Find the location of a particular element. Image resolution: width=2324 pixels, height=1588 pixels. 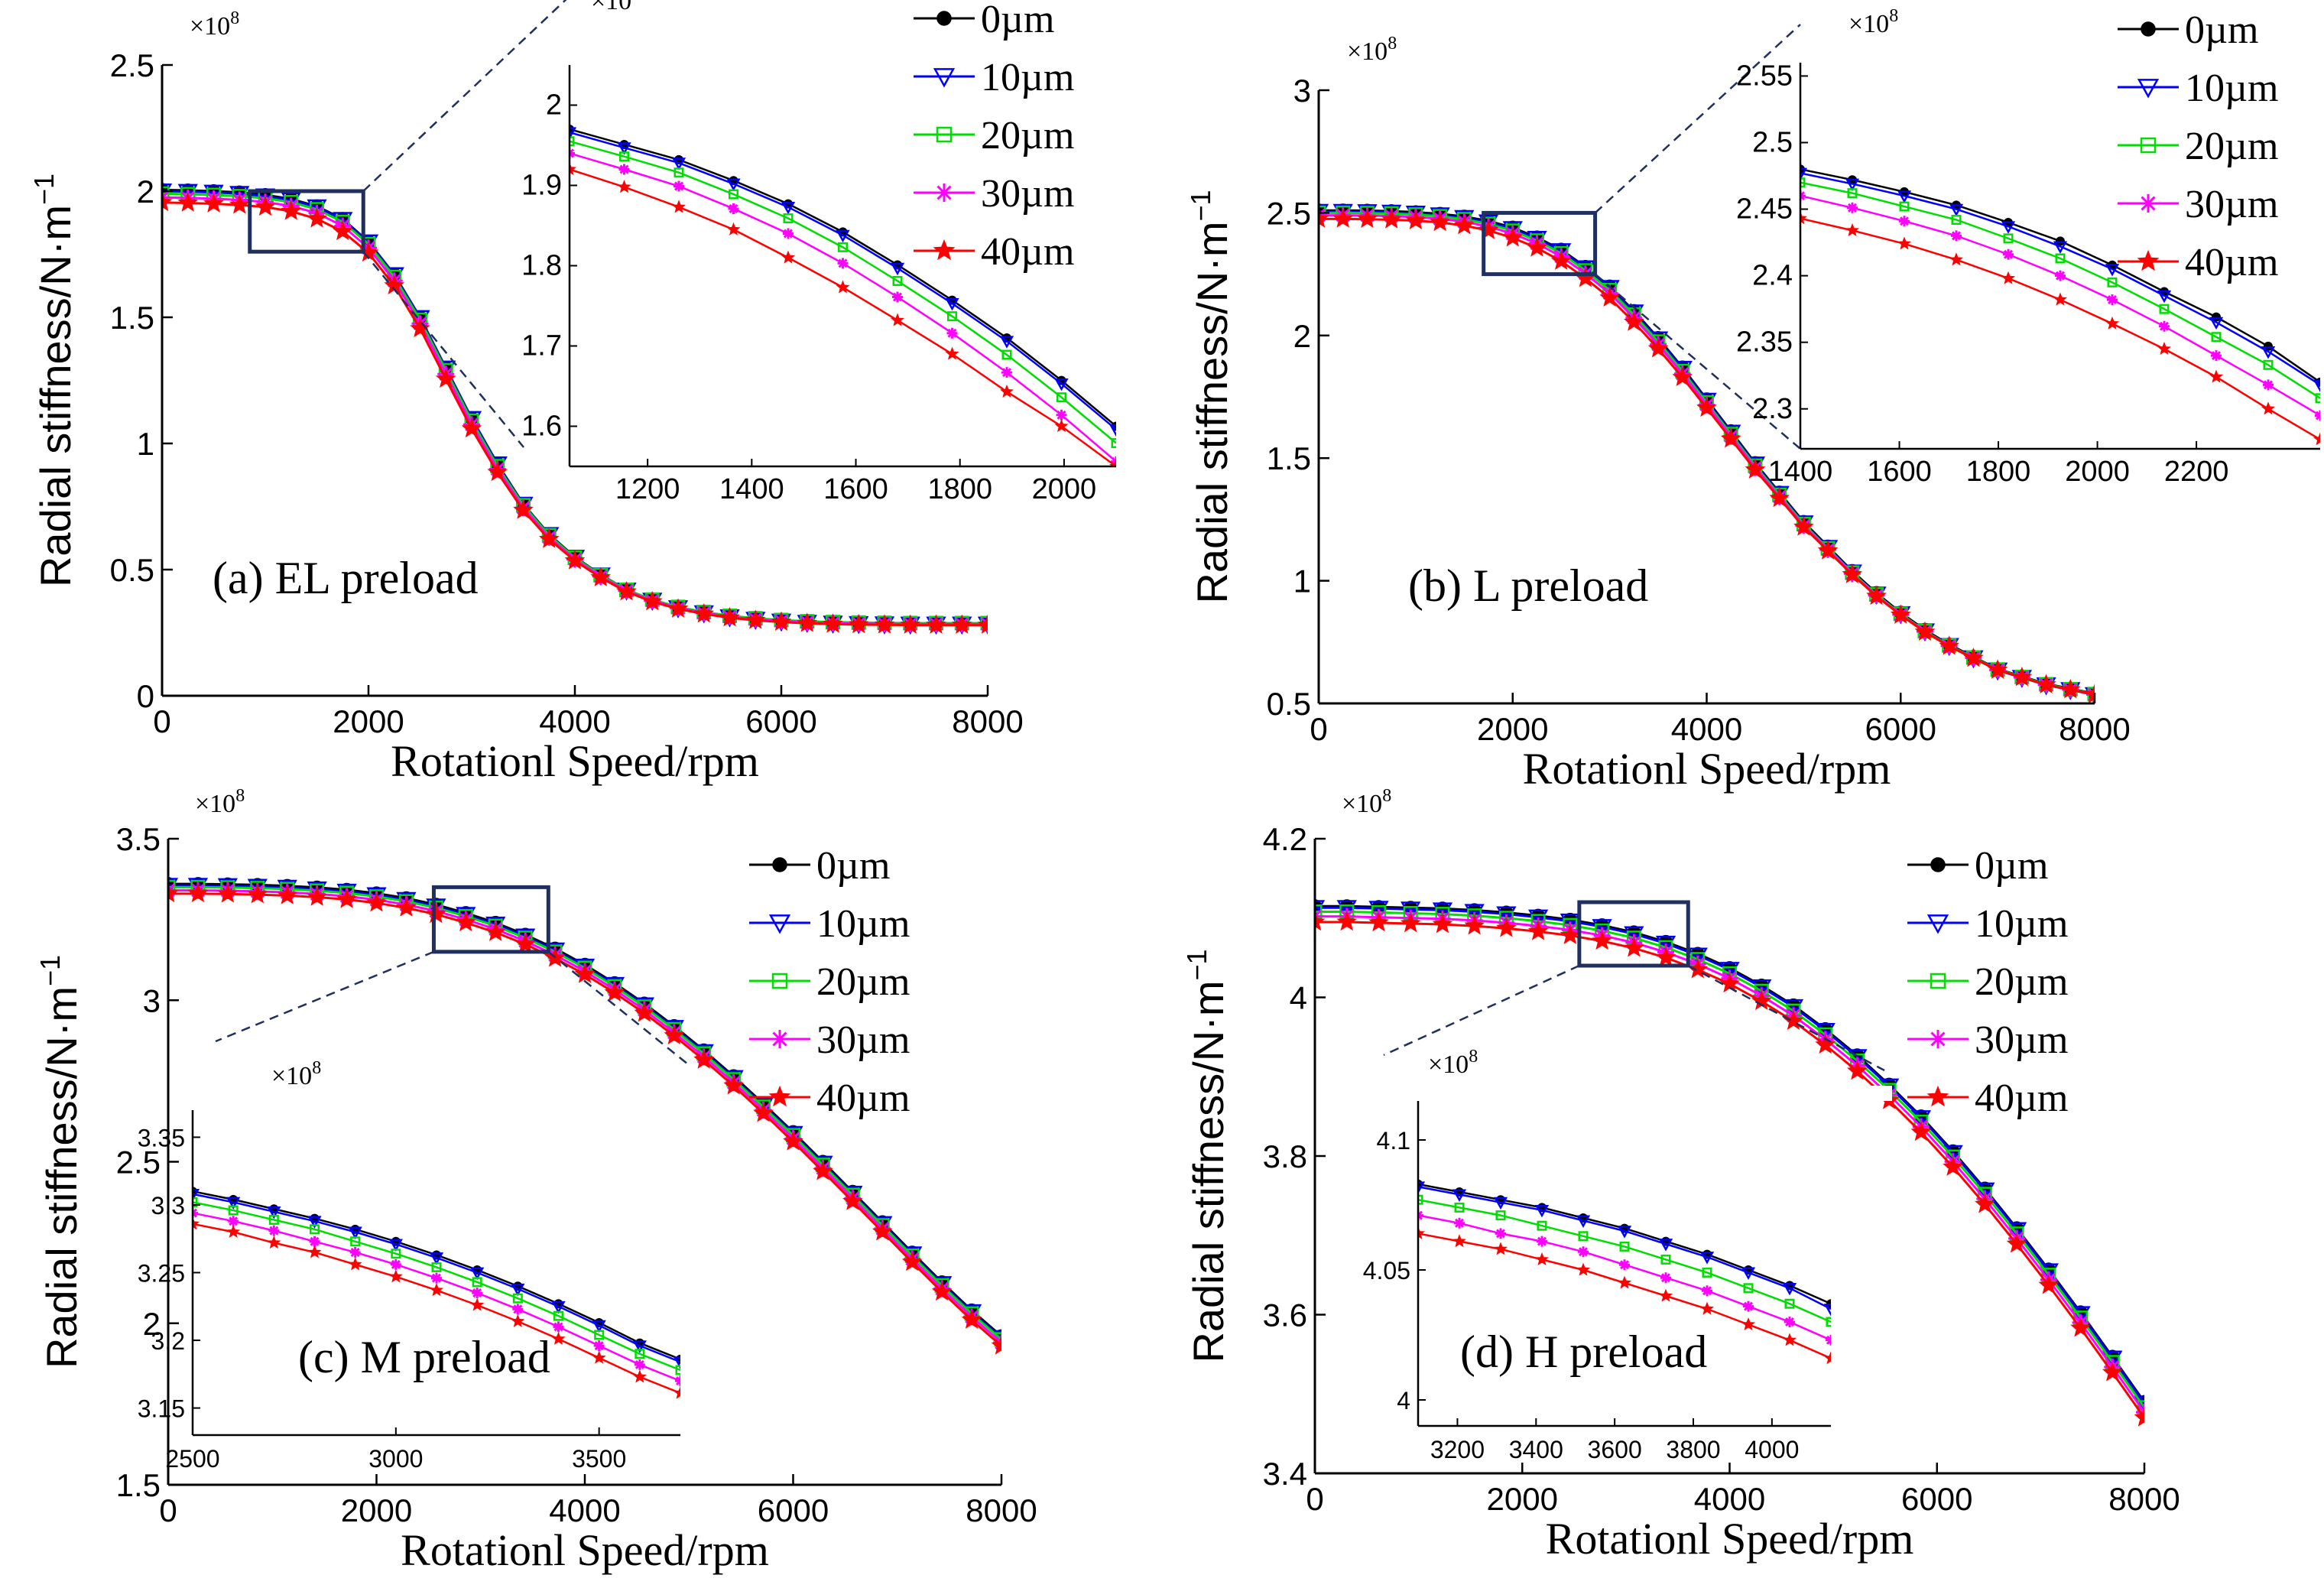

panel-a-x-tick-label-4: 8000 is located at coordinates (987, 721).